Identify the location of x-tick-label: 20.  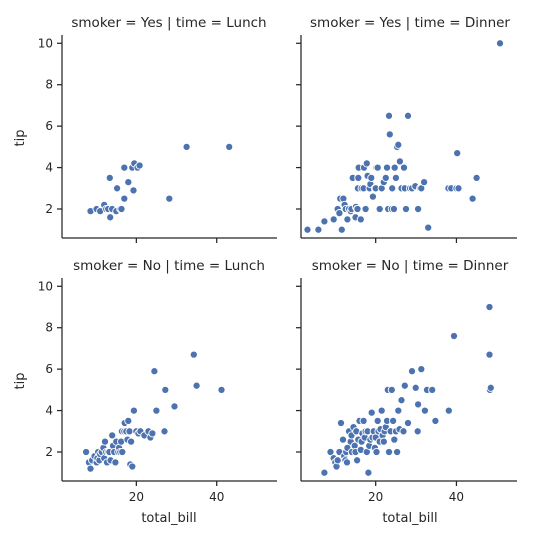
(136, 497).